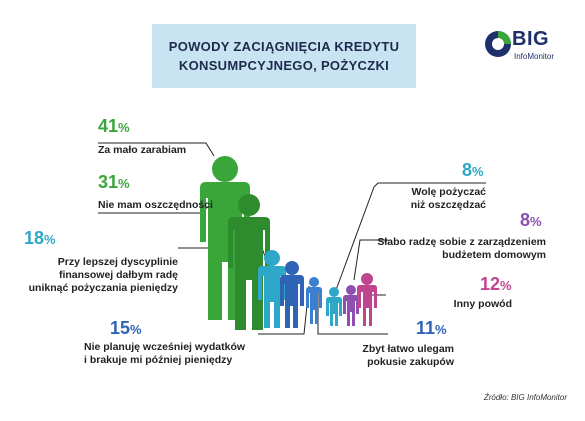 The image size is (585, 421). What do you see at coordinates (126, 328) in the screenshot?
I see `value-label-15: 15%` at bounding box center [126, 328].